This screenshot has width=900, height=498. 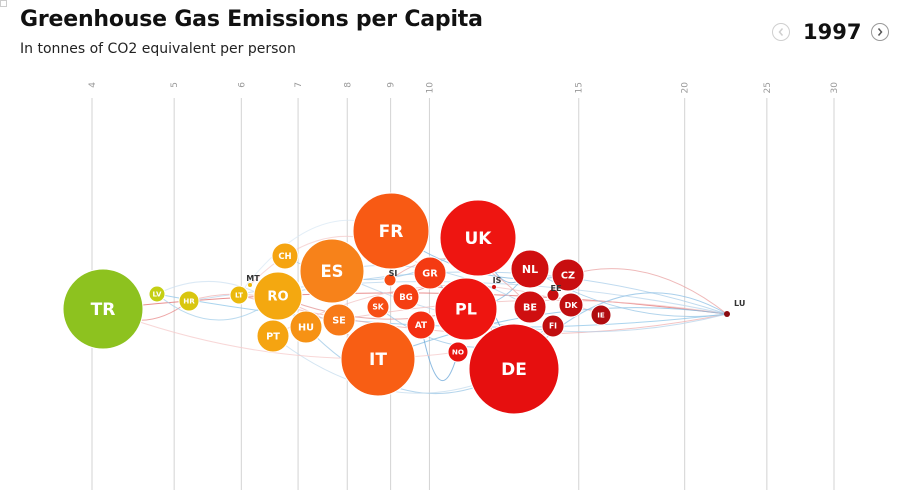 I want to click on bubble-label: SI, so click(x=393, y=273).